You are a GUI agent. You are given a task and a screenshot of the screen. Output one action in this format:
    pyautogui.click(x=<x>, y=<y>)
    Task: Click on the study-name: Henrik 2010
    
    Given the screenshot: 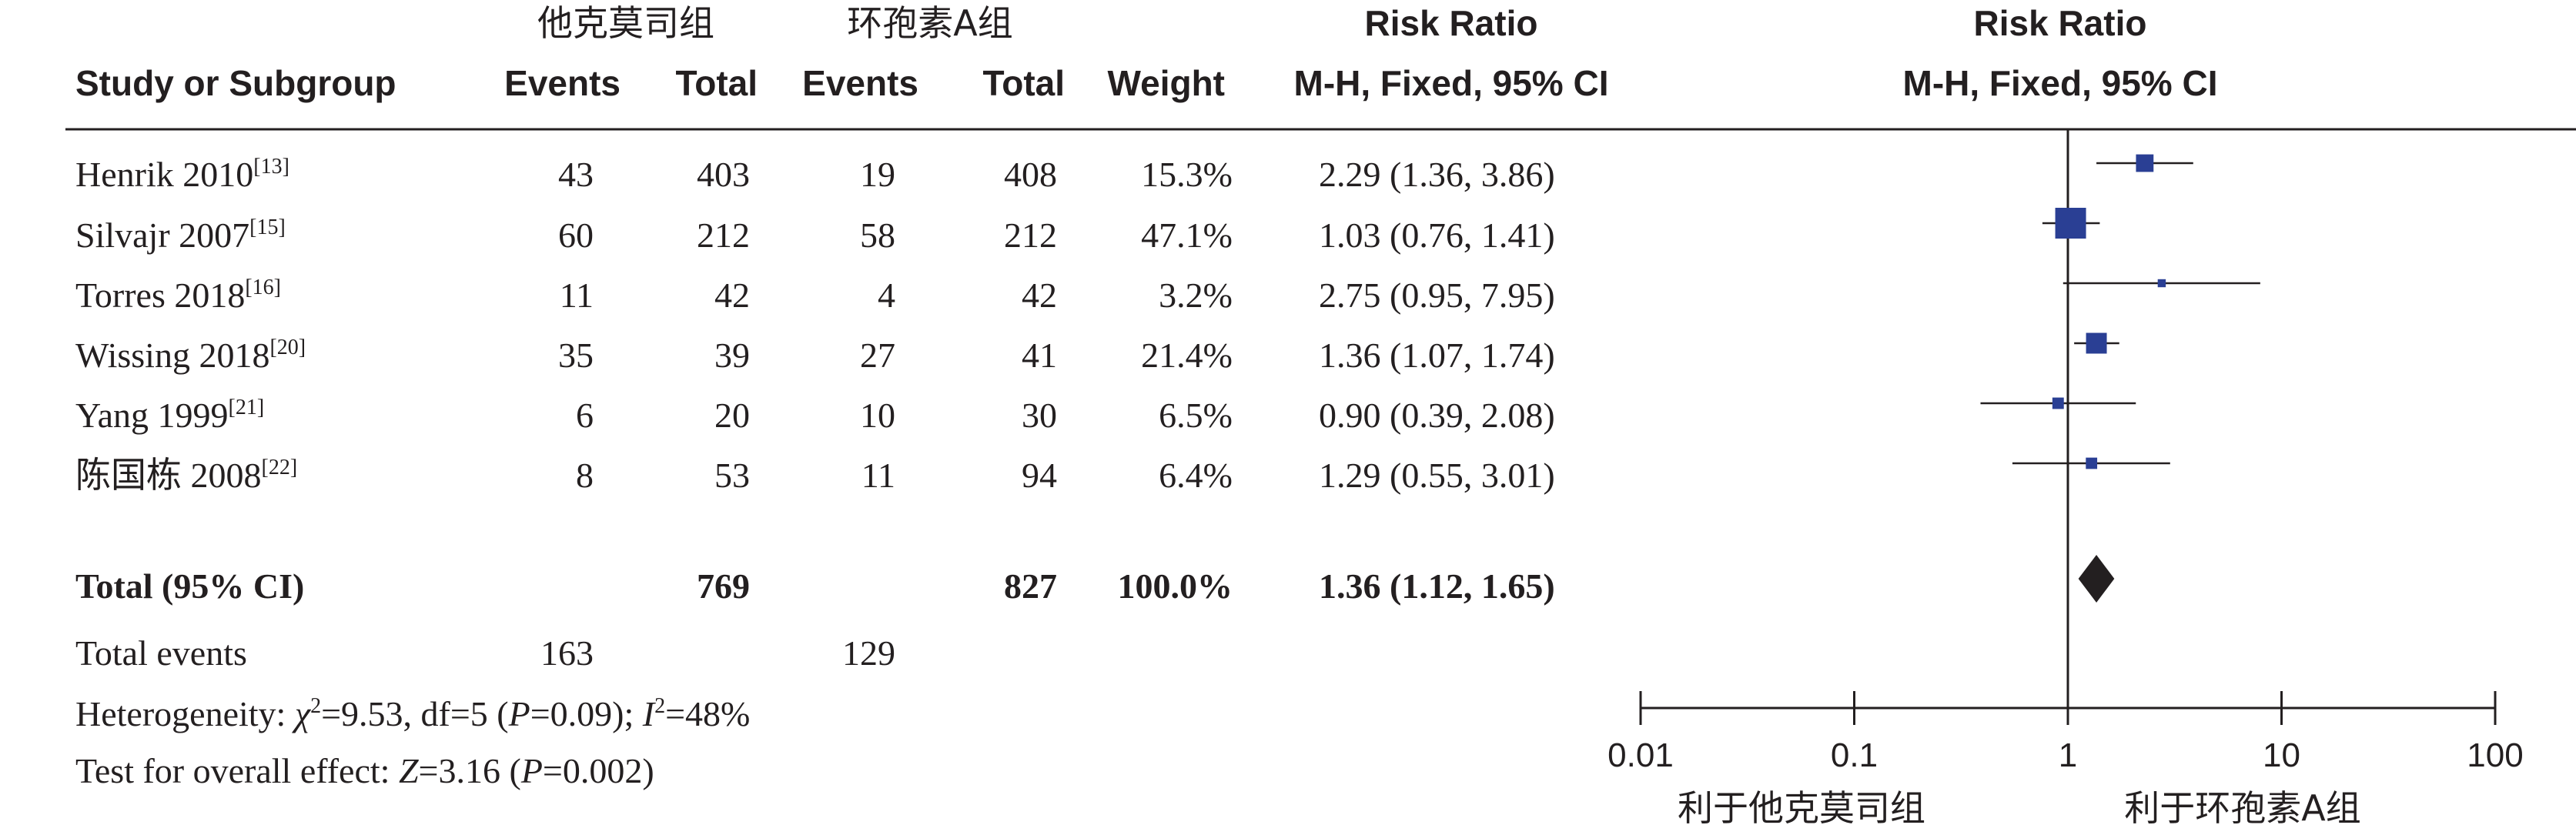 What is the action you would take?
    pyautogui.click(x=164, y=174)
    